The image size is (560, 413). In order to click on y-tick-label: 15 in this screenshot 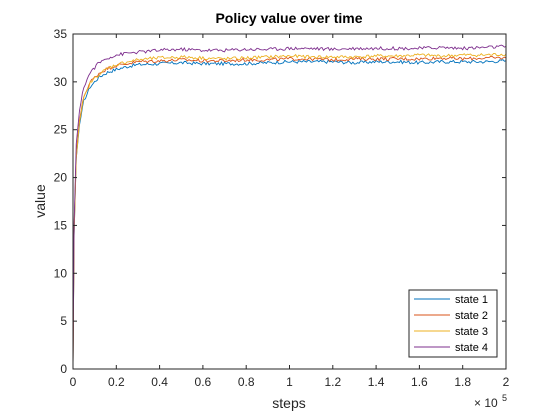, I will do `click(61, 225)`.